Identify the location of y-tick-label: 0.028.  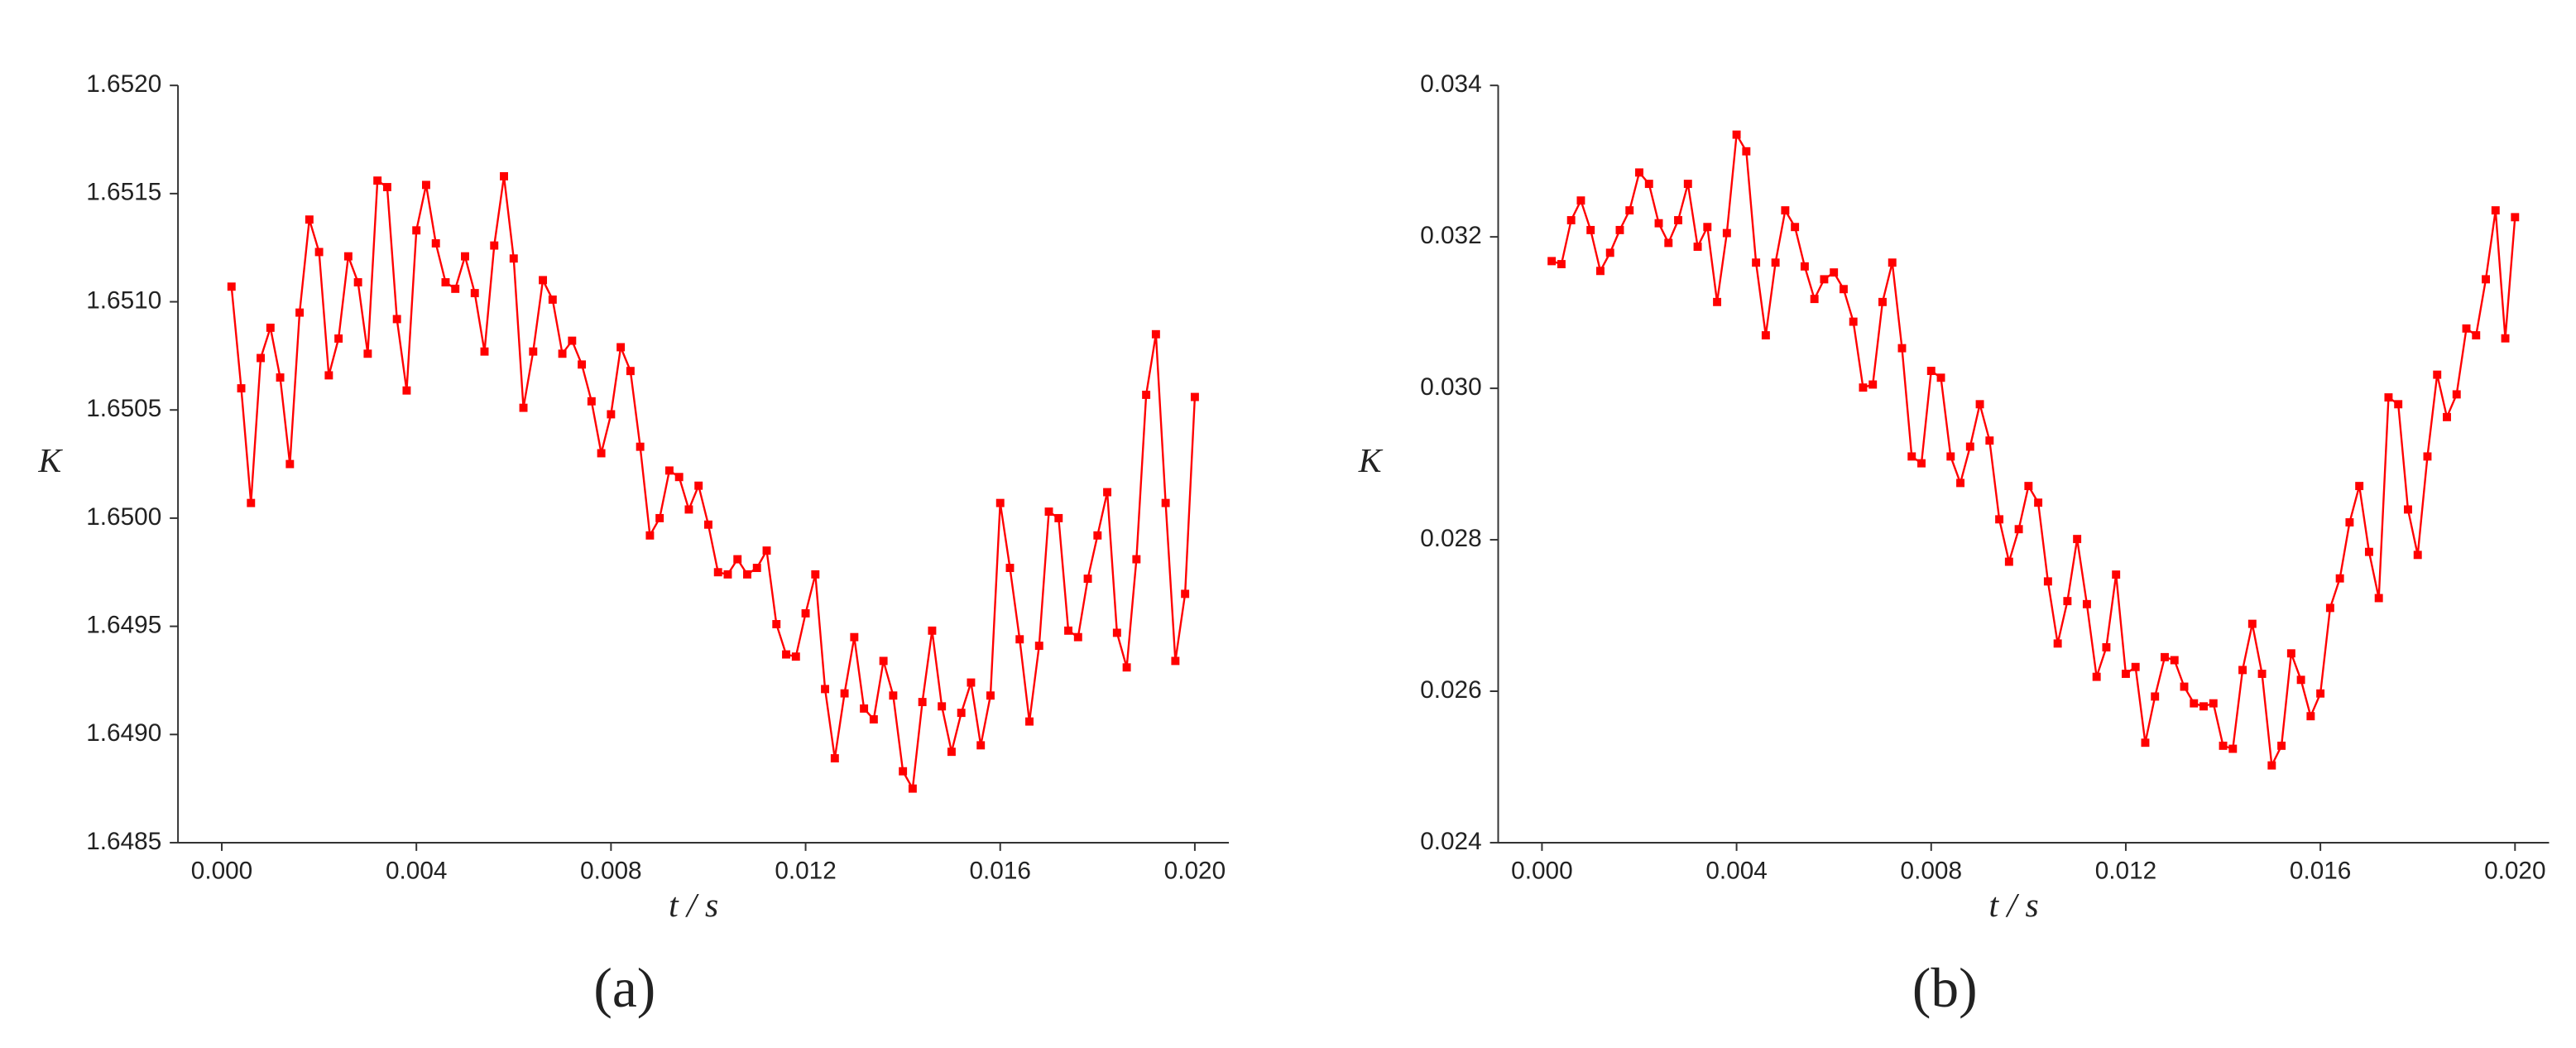
(1451, 538).